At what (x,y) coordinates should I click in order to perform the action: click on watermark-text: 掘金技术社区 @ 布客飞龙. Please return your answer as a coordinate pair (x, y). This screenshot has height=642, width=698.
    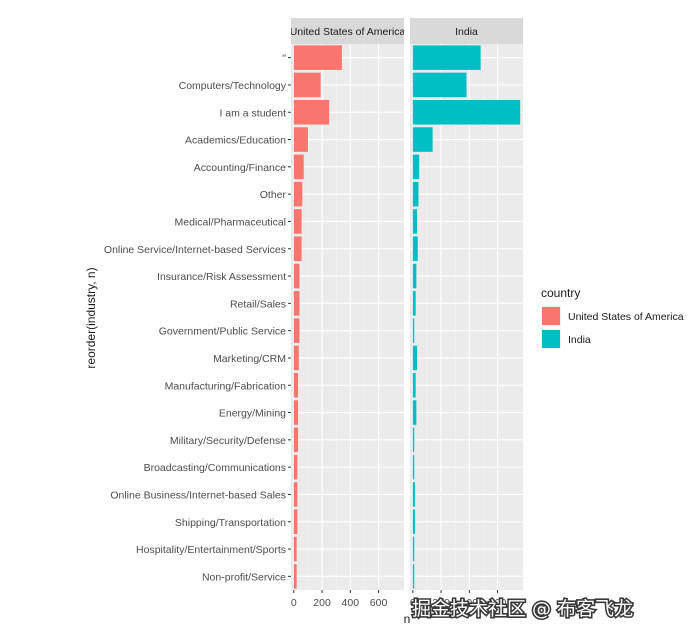
    Looking at the image, I should click on (522, 609).